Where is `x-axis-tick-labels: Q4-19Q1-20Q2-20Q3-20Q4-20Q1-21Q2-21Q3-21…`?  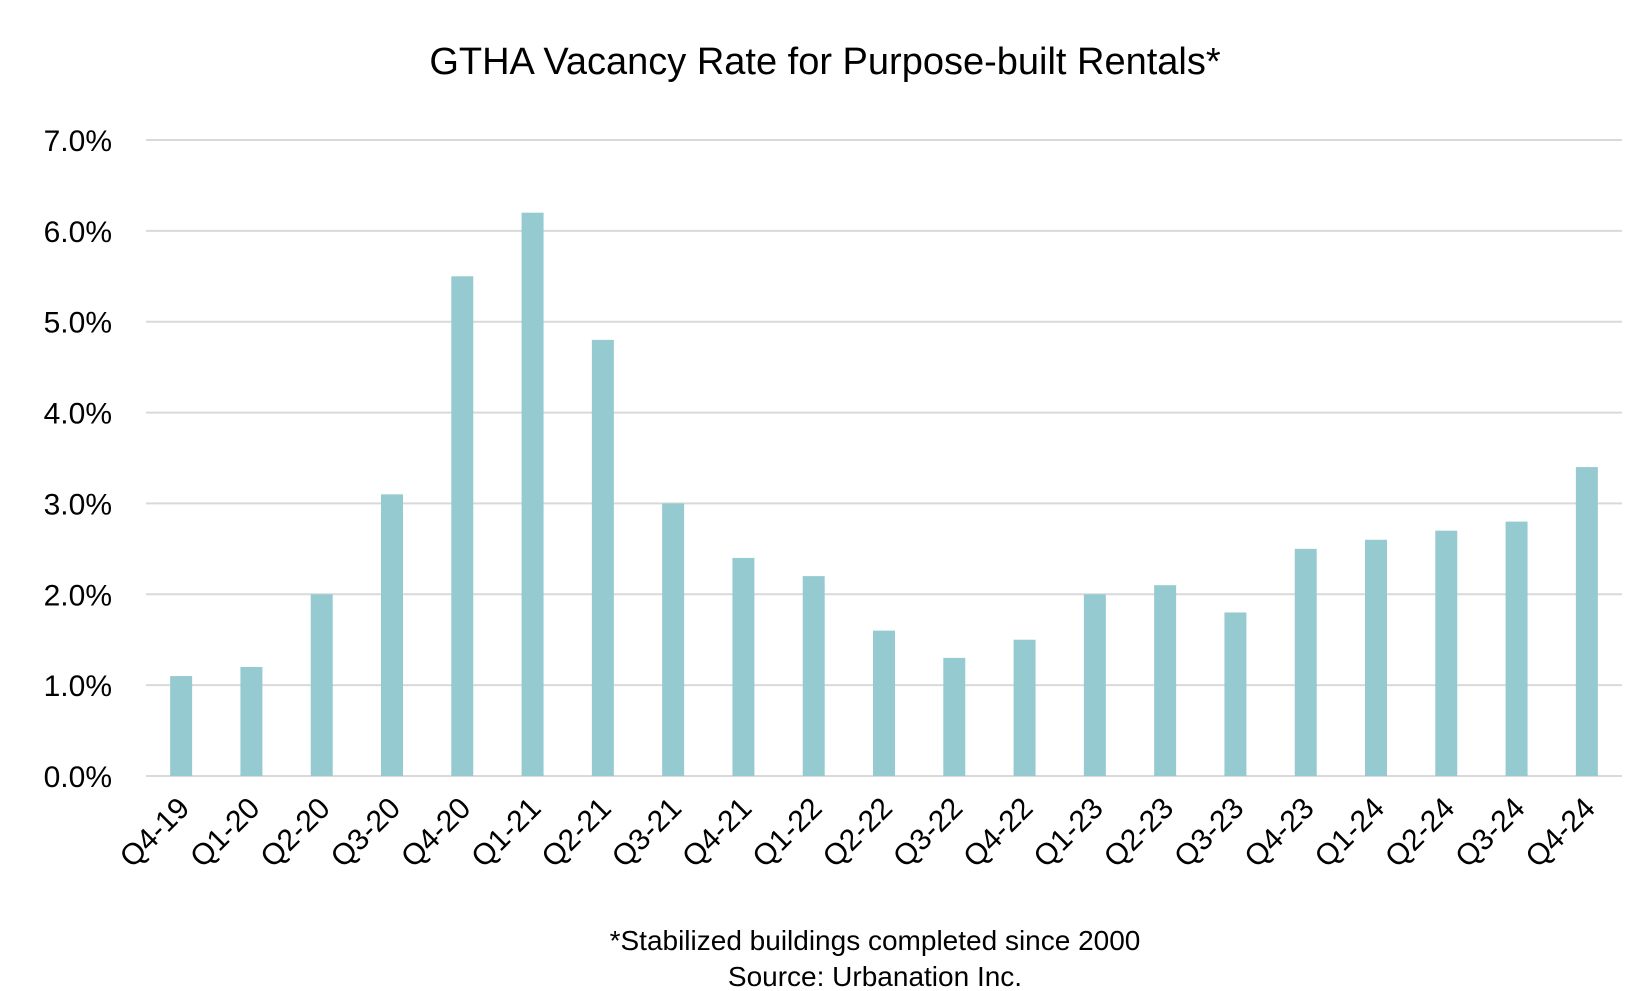
x-axis-tick-labels: Q4-19Q1-20Q2-20Q3-20Q4-20Q1-21Q2-21Q3-21… is located at coordinates (858, 833).